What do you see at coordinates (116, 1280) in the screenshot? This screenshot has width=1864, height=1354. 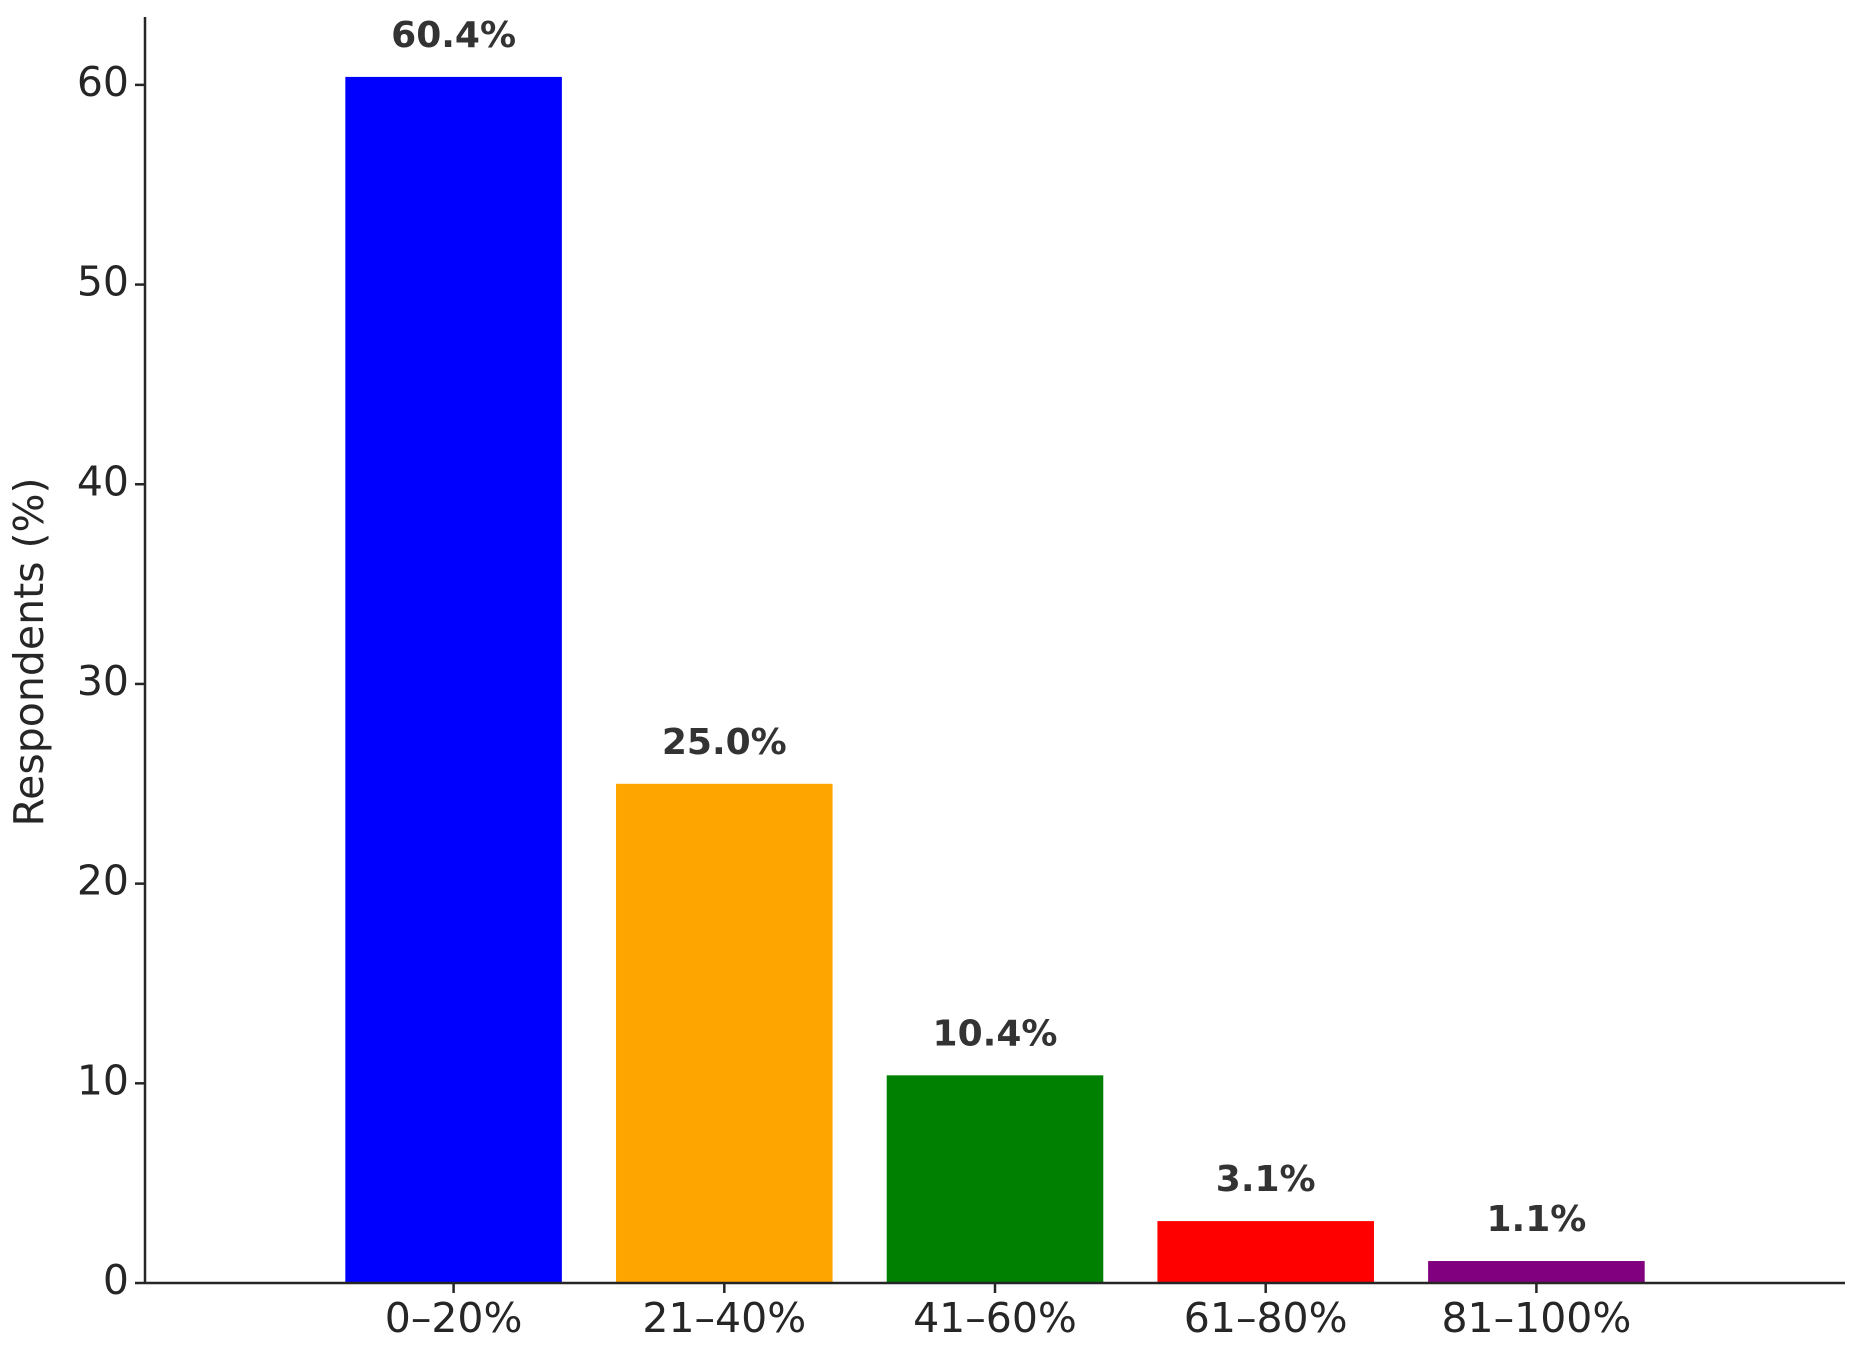 I see `y-tick-label: 0` at bounding box center [116, 1280].